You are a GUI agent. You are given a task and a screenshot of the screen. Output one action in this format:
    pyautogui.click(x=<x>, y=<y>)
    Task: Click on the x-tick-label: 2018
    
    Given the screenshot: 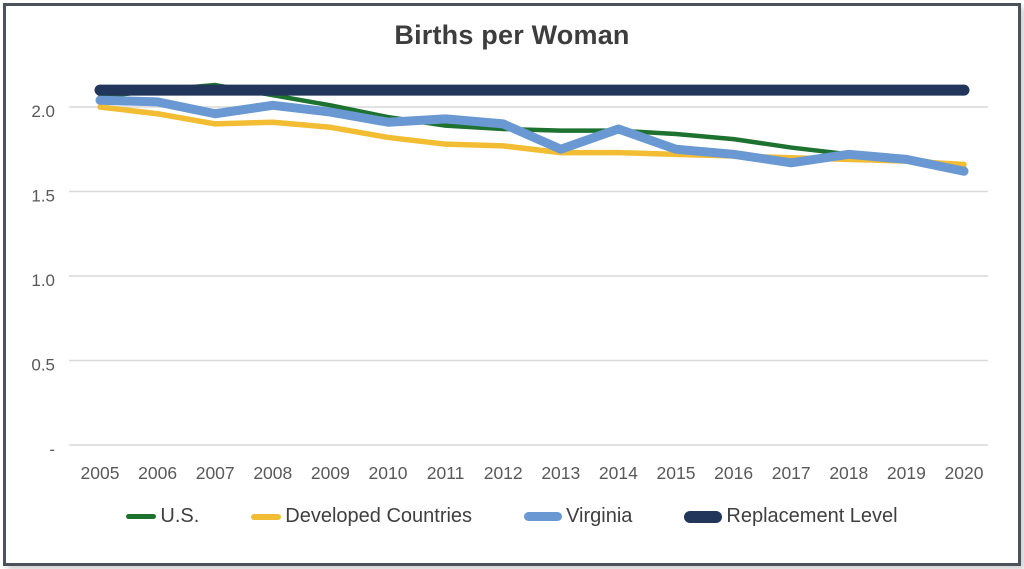 What is the action you would take?
    pyautogui.click(x=848, y=473)
    